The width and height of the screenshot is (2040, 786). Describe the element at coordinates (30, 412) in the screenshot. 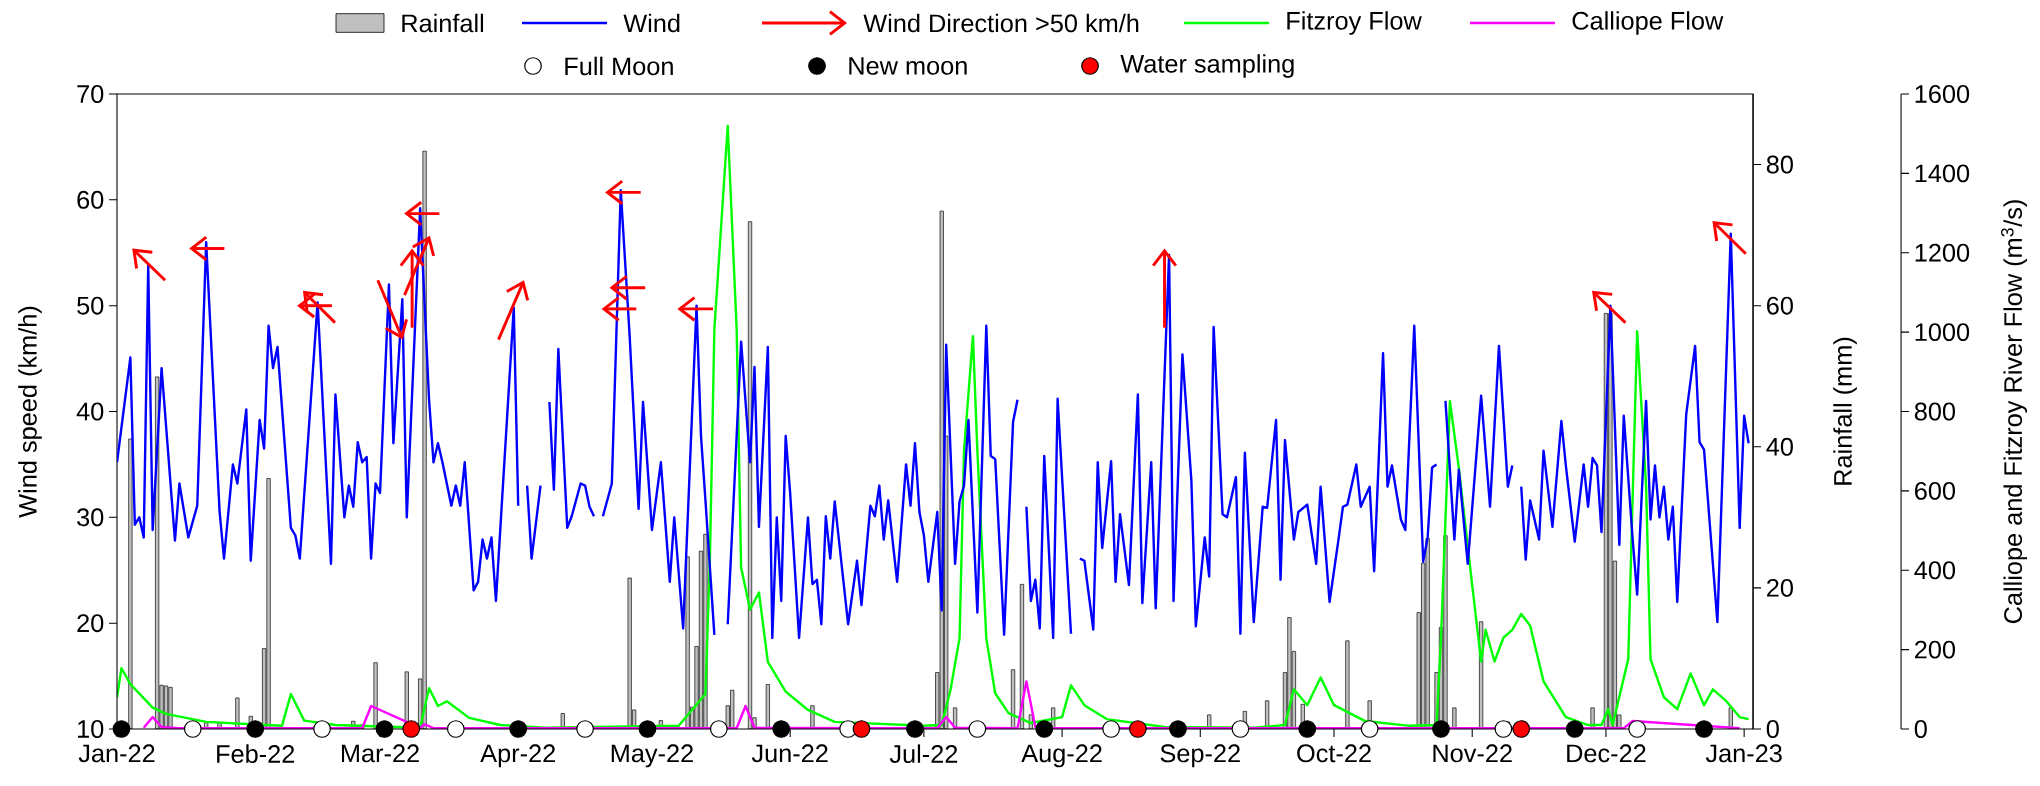

I see `y-axis-title: Wind speed (km/h)` at that location.